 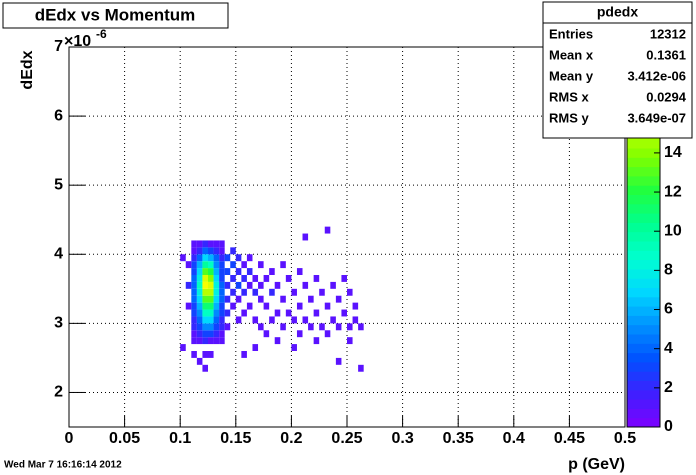 What do you see at coordinates (673, 152) in the screenshot?
I see `z-tick-label: 14` at bounding box center [673, 152].